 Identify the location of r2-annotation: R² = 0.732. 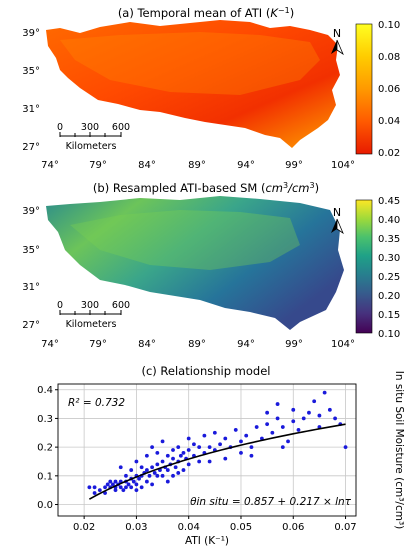
(96, 403).